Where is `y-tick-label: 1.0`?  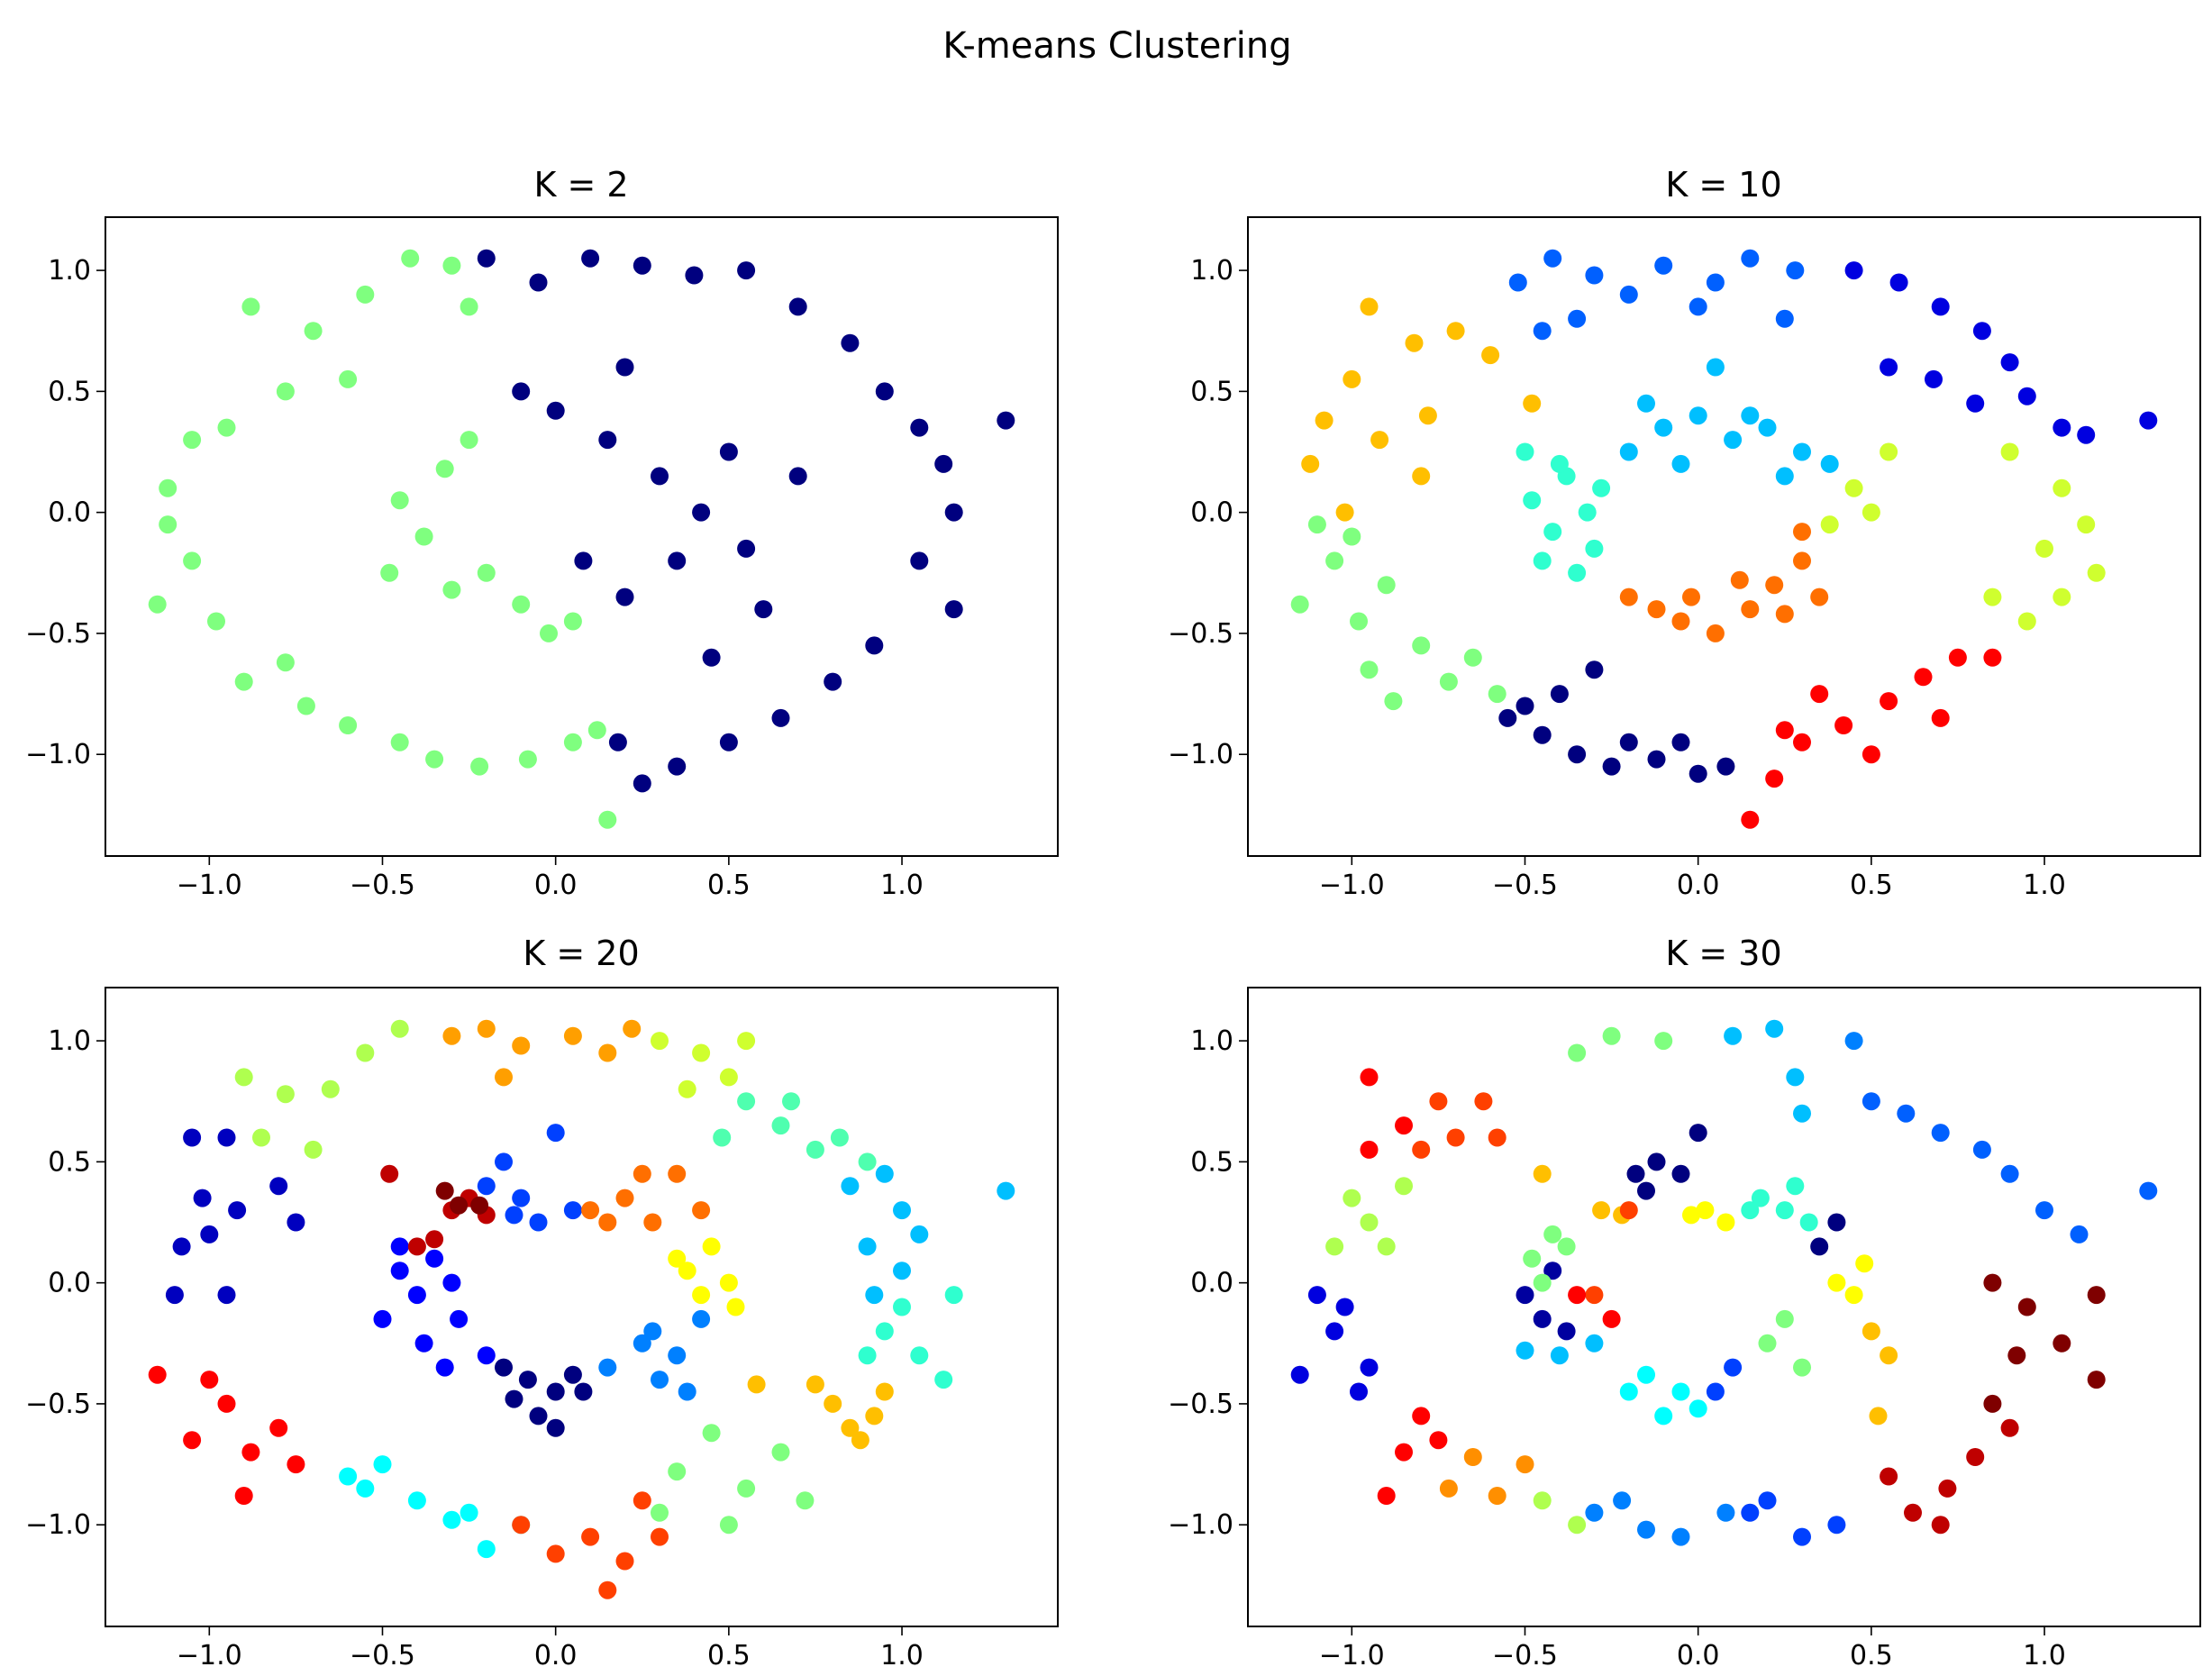
y-tick-label: 1.0 is located at coordinates (69, 271).